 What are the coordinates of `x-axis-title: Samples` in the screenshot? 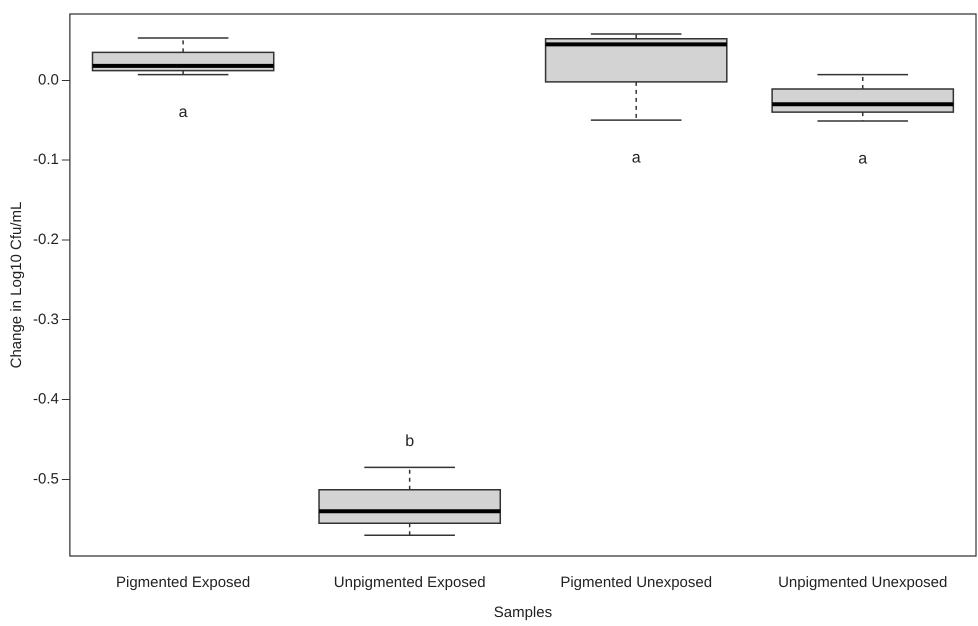 It's located at (523, 613).